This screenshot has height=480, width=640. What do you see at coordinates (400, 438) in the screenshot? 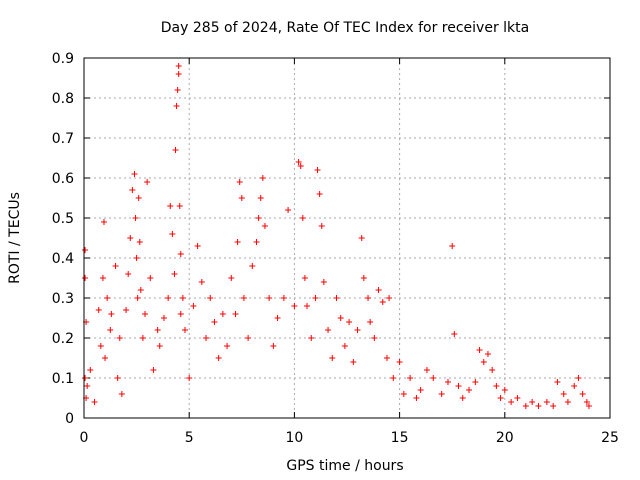
I see `x-tick-label: 15` at bounding box center [400, 438].